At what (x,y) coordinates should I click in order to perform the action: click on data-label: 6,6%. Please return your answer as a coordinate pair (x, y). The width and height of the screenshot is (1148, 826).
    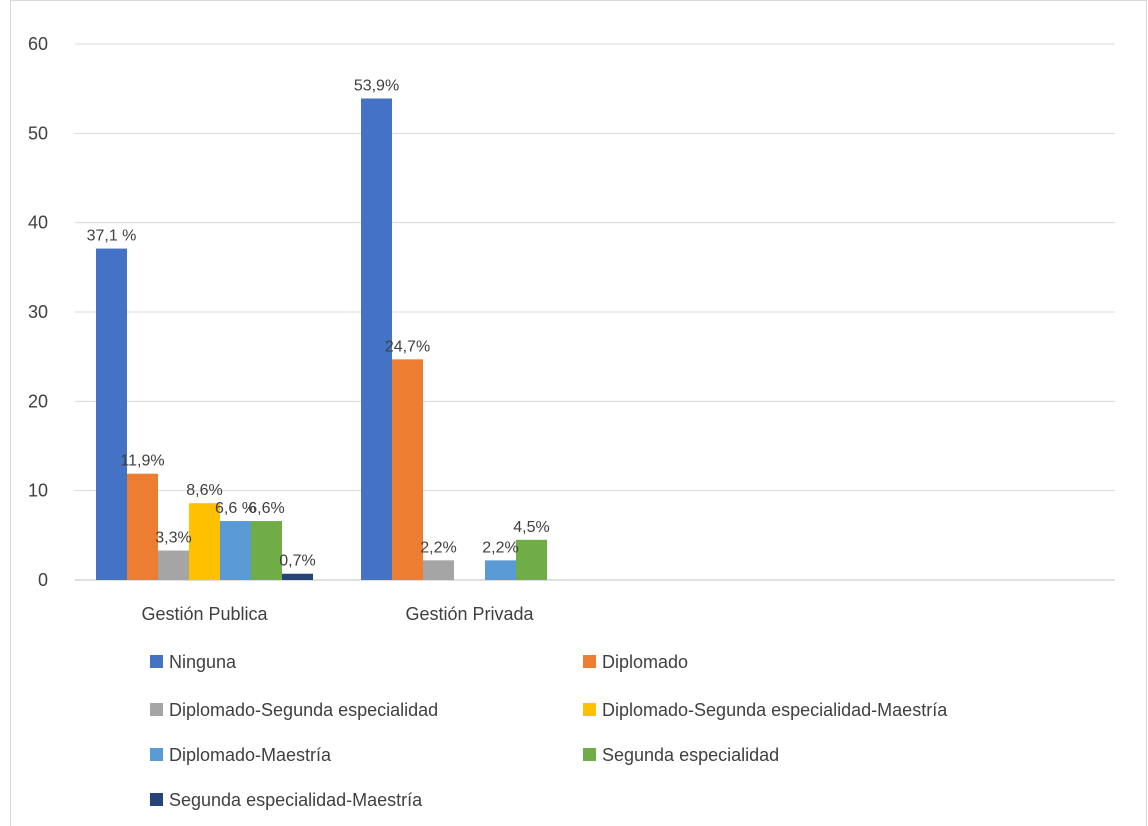
    Looking at the image, I should click on (266, 508).